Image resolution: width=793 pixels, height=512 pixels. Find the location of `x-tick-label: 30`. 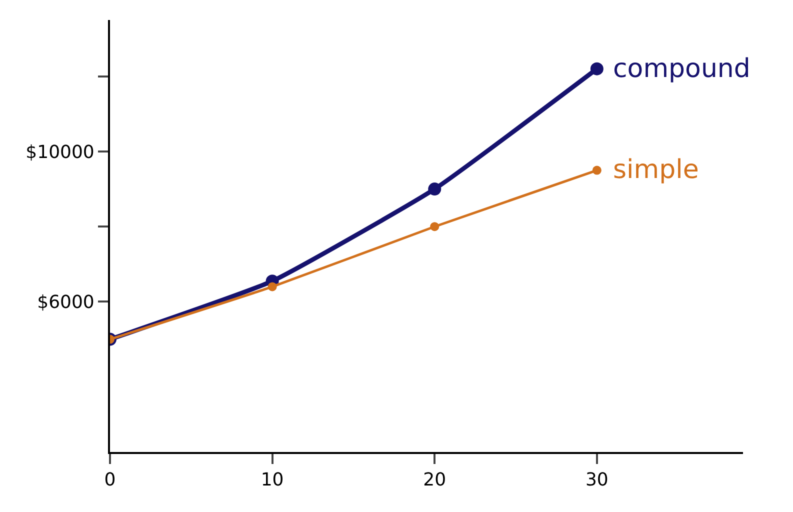

x-tick-label: 30 is located at coordinates (596, 480).